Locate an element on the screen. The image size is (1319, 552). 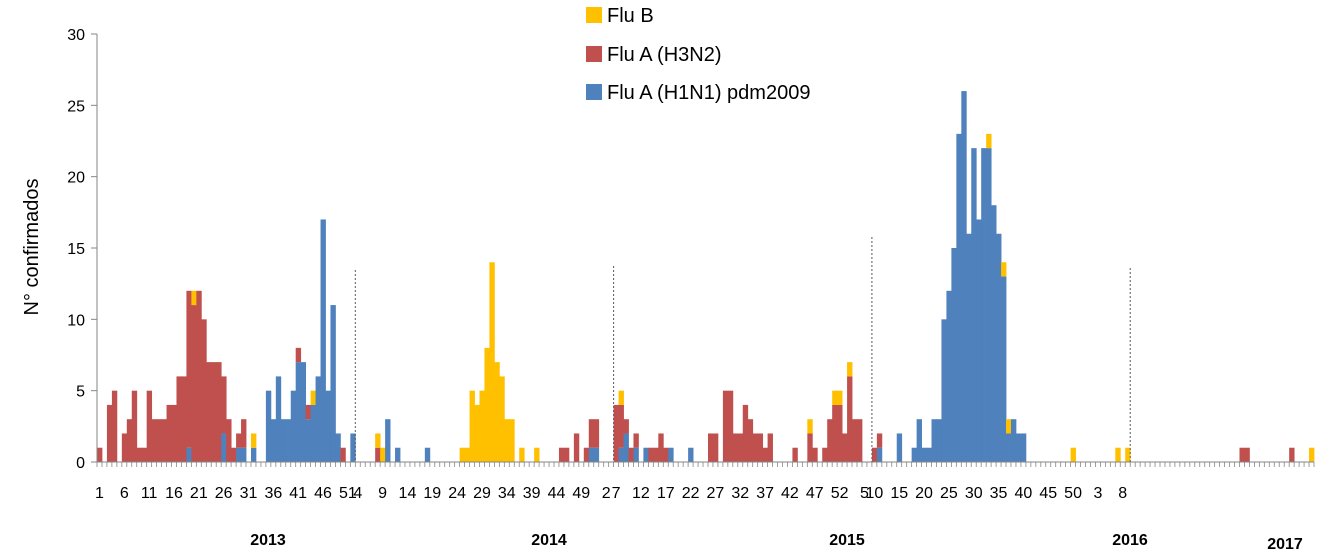
x-tick-label: 6 is located at coordinates (124, 493).